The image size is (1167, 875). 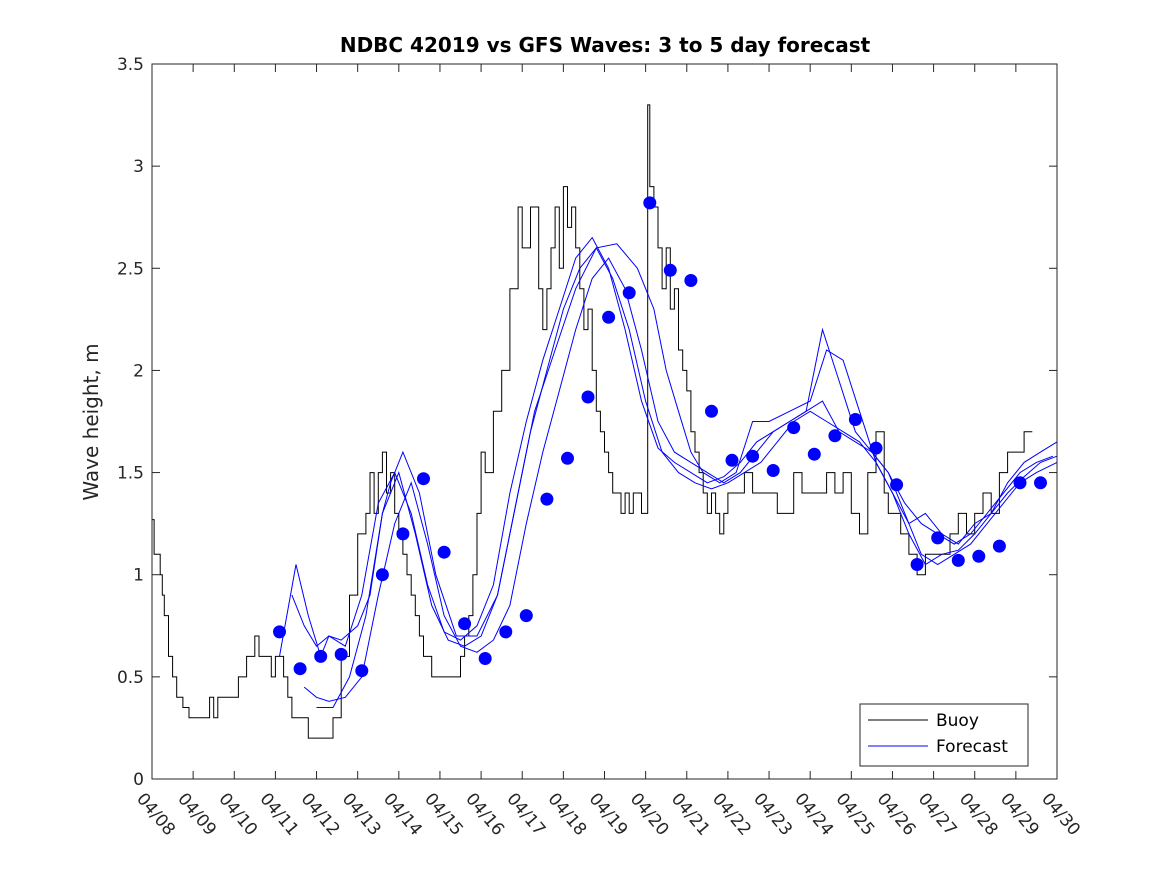 I want to click on x-tick-label: 04/09, so click(x=196, y=814).